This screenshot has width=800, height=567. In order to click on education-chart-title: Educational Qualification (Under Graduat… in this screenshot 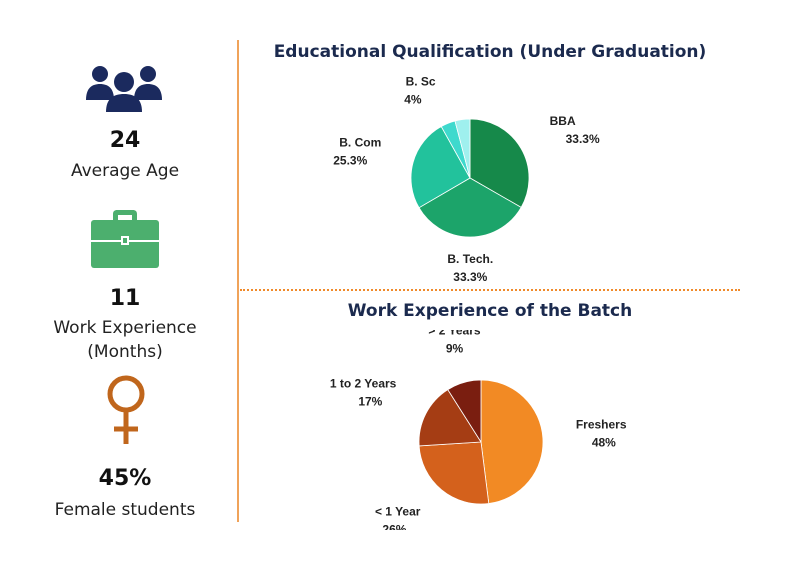, I will do `click(490, 52)`.